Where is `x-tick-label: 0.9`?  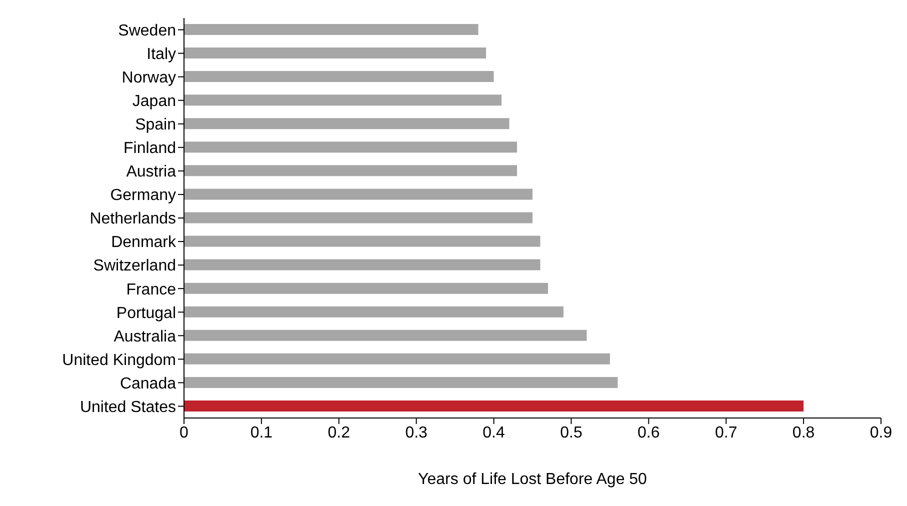 x-tick-label: 0.9 is located at coordinates (881, 433).